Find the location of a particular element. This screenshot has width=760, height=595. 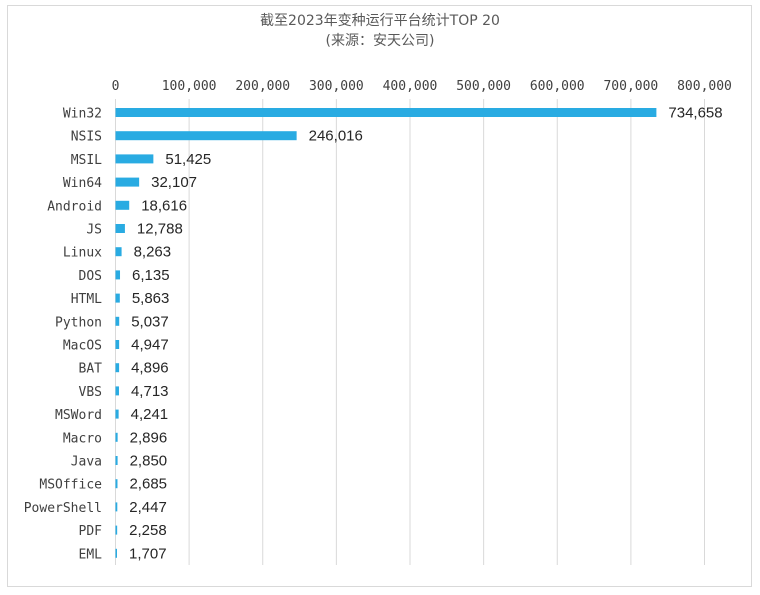

category-label: DOS is located at coordinates (90, 276).